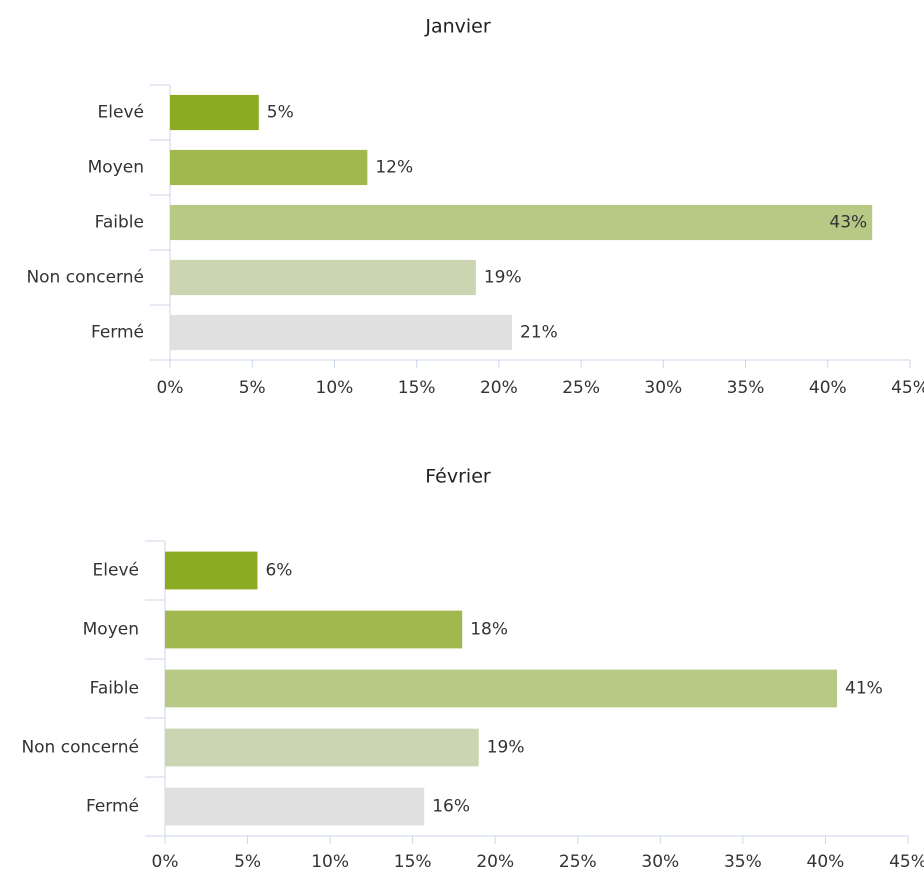 This screenshot has height=872, width=924. What do you see at coordinates (864, 689) in the screenshot?
I see `value-label: 41%` at bounding box center [864, 689].